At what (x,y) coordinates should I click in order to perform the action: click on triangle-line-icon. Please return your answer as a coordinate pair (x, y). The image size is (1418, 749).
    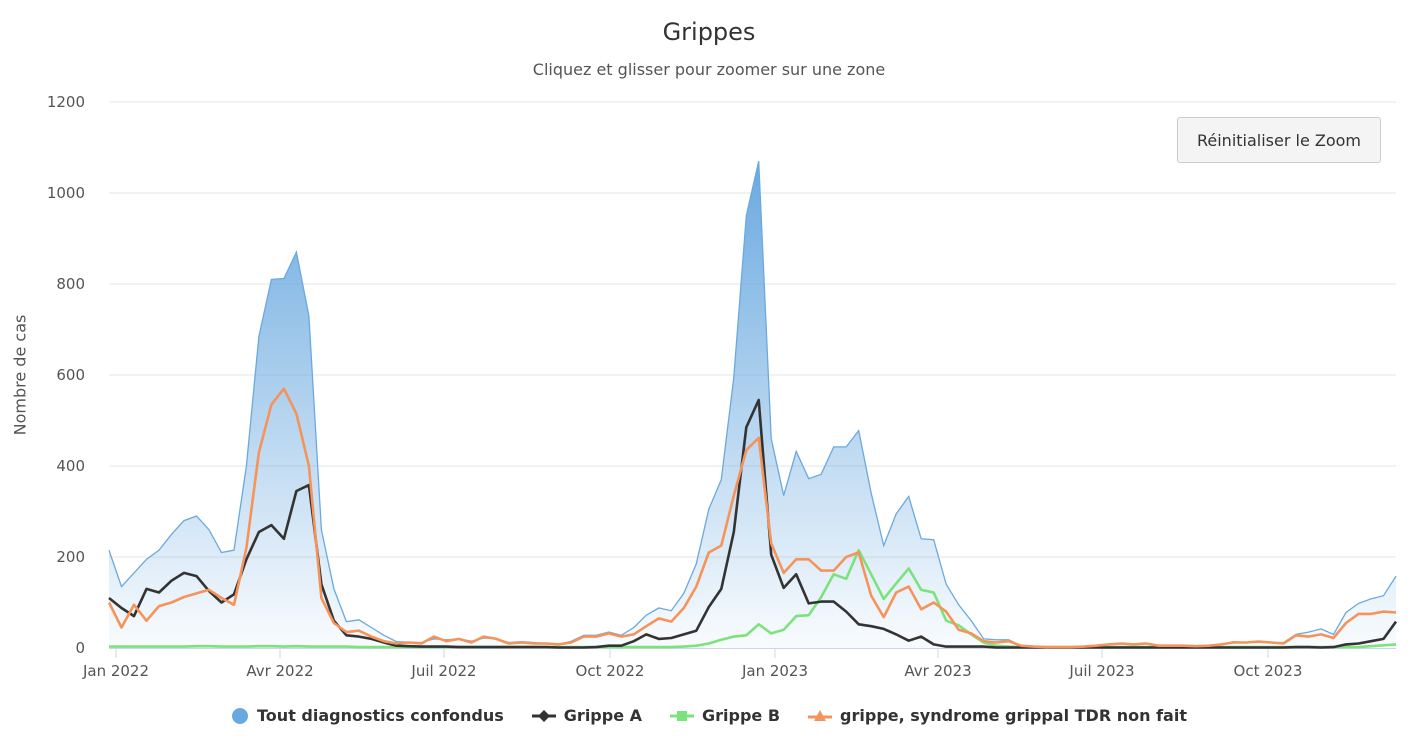
    Looking at the image, I should click on (820, 715).